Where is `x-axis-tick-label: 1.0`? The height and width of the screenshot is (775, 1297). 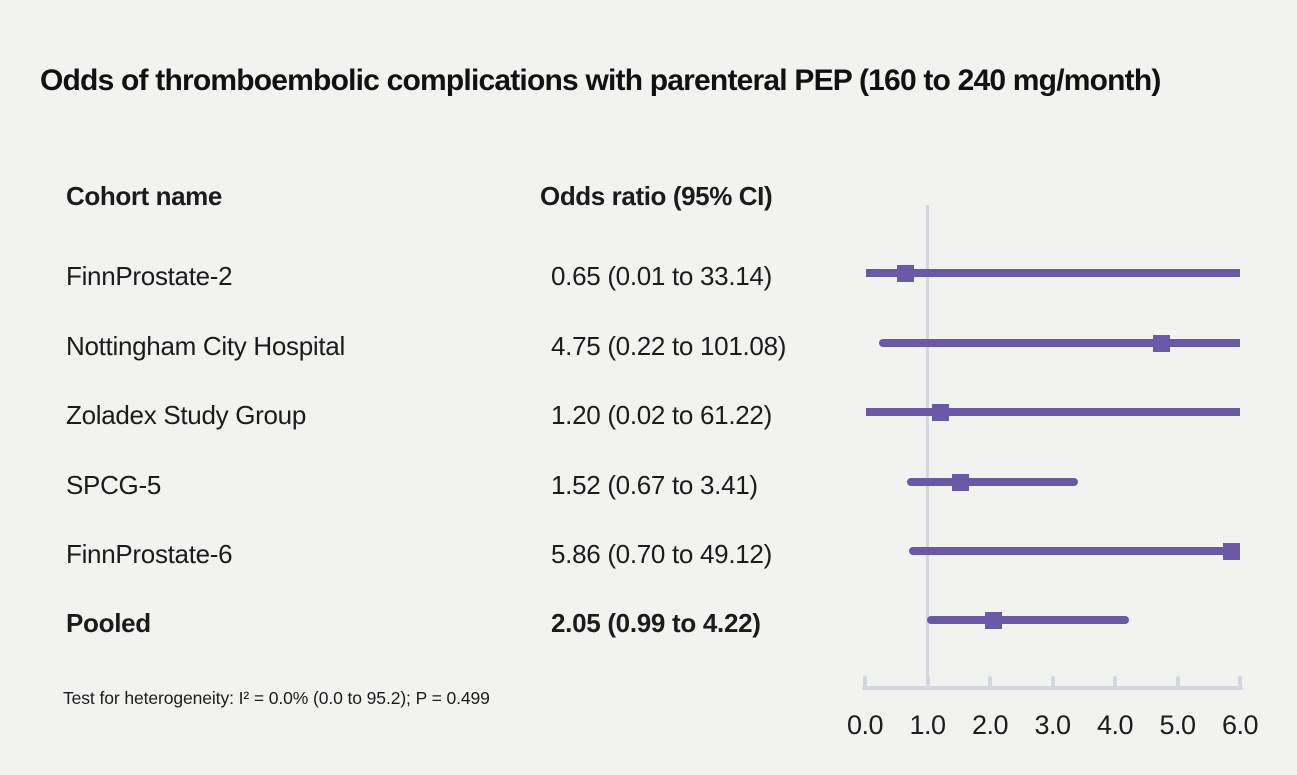 x-axis-tick-label: 1.0 is located at coordinates (927, 725).